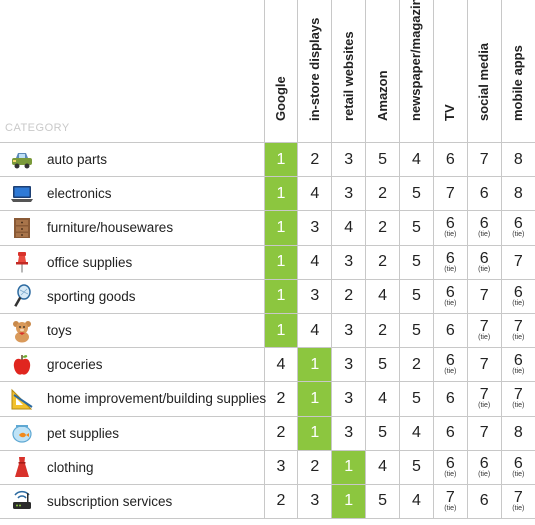 The height and width of the screenshot is (525, 535). I want to click on category-name: office supplies, so click(90, 262).